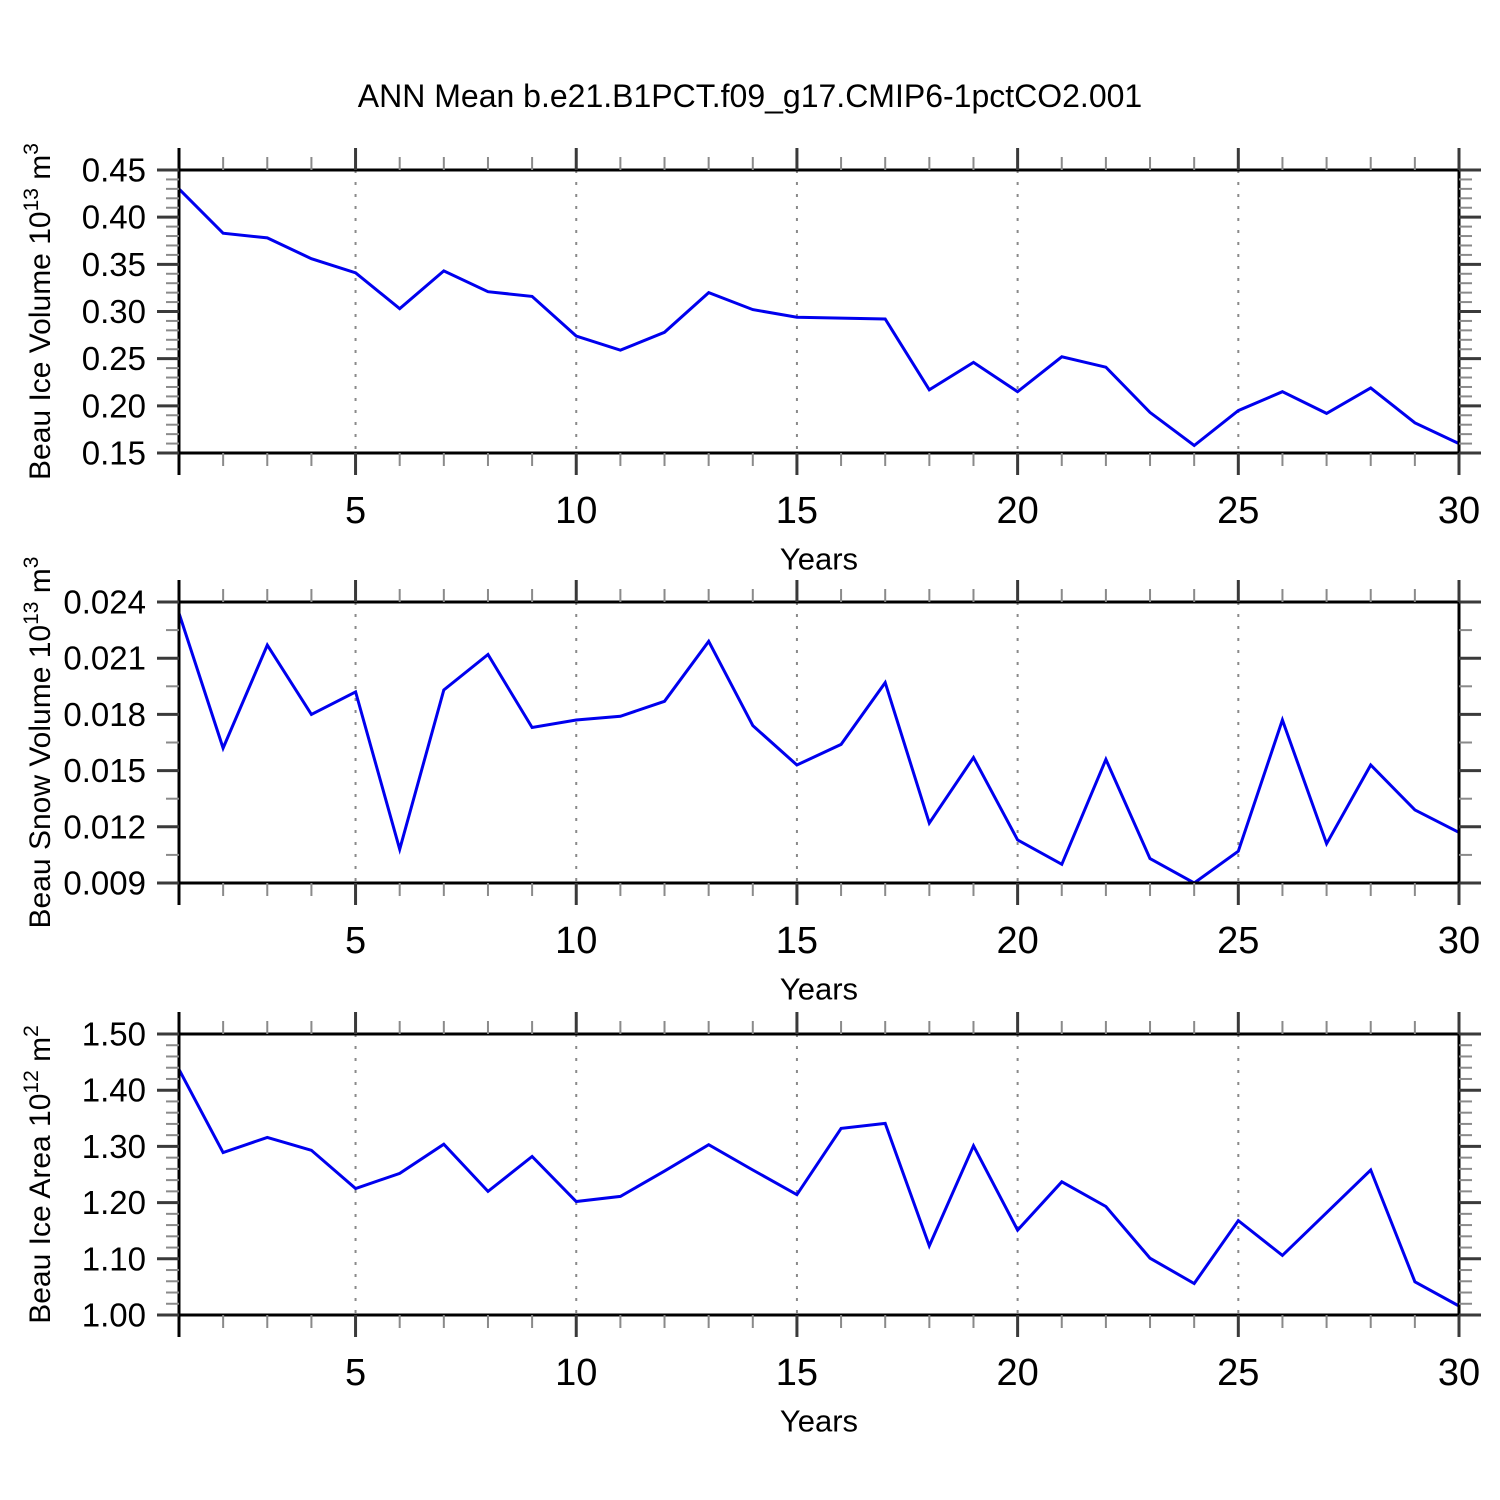 Image resolution: width=1500 pixels, height=1500 pixels. What do you see at coordinates (38, 311) in the screenshot?
I see `y-axis-label: Beau Ice Volume 1013 m3` at bounding box center [38, 311].